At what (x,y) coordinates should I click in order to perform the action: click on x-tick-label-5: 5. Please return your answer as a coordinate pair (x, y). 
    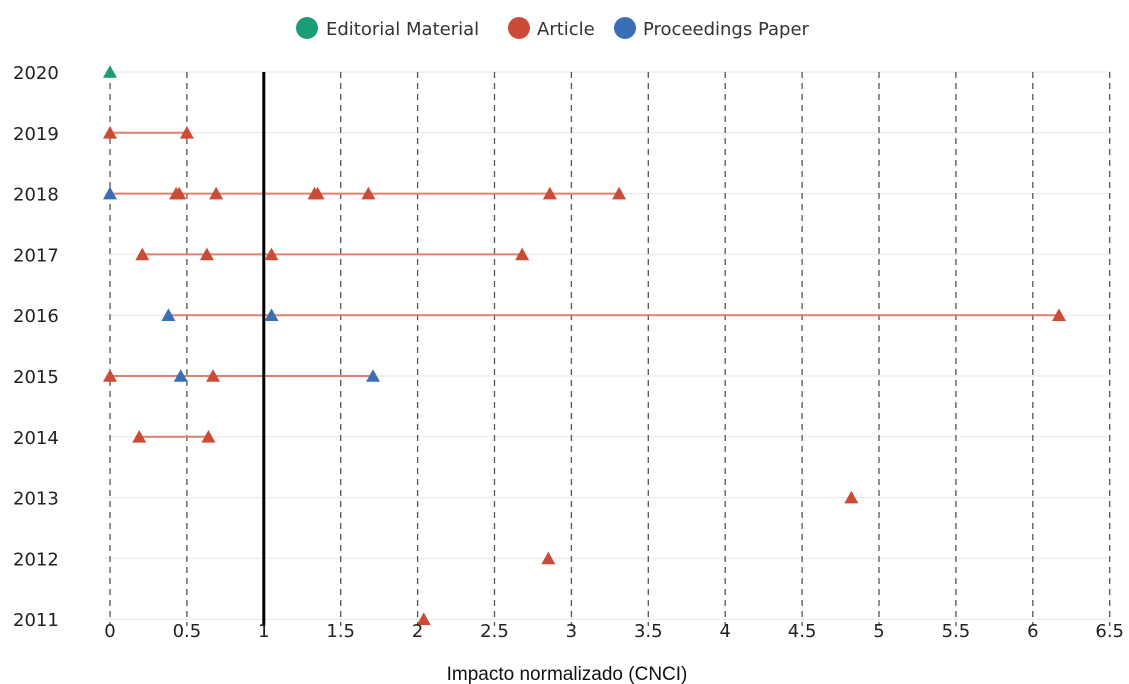
    Looking at the image, I should click on (878, 631).